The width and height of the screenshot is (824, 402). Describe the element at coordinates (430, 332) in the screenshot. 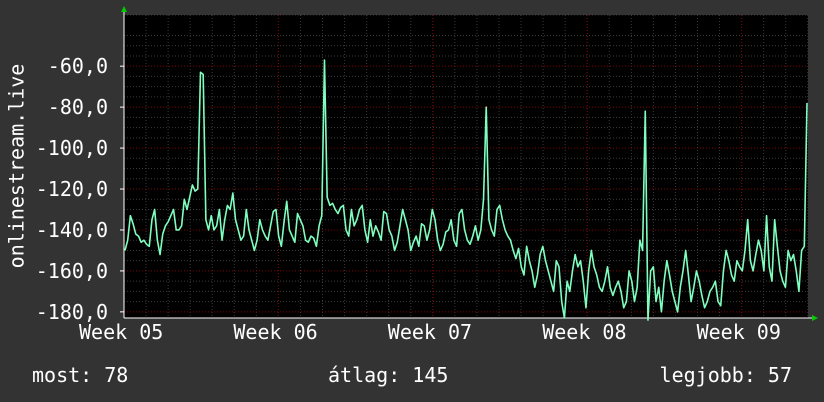

I see `x-tick-label: Week 07` at that location.